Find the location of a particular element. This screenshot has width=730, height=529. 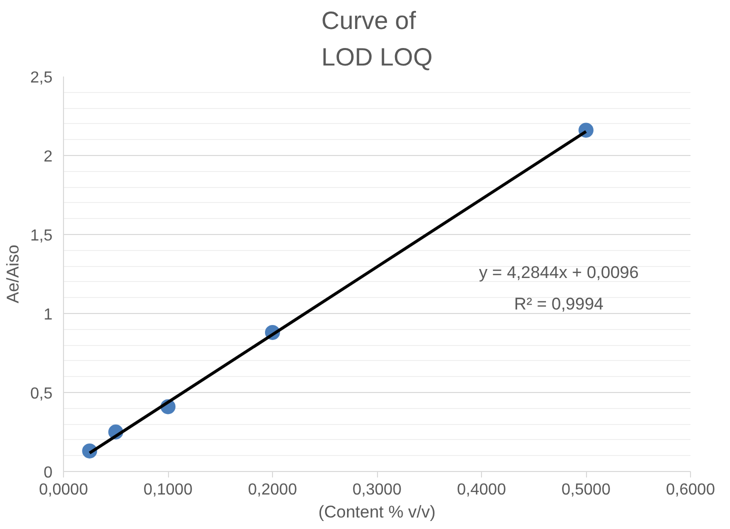

x-tick-label: 0,4000 is located at coordinates (481, 490).